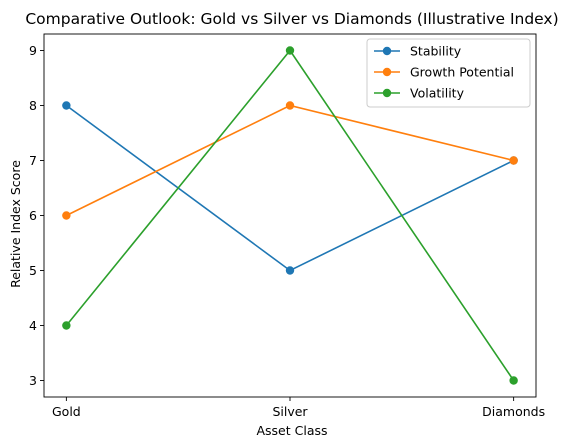 The height and width of the screenshot is (448, 583). What do you see at coordinates (33, 50) in the screenshot?
I see `y-tick-label: 9` at bounding box center [33, 50].